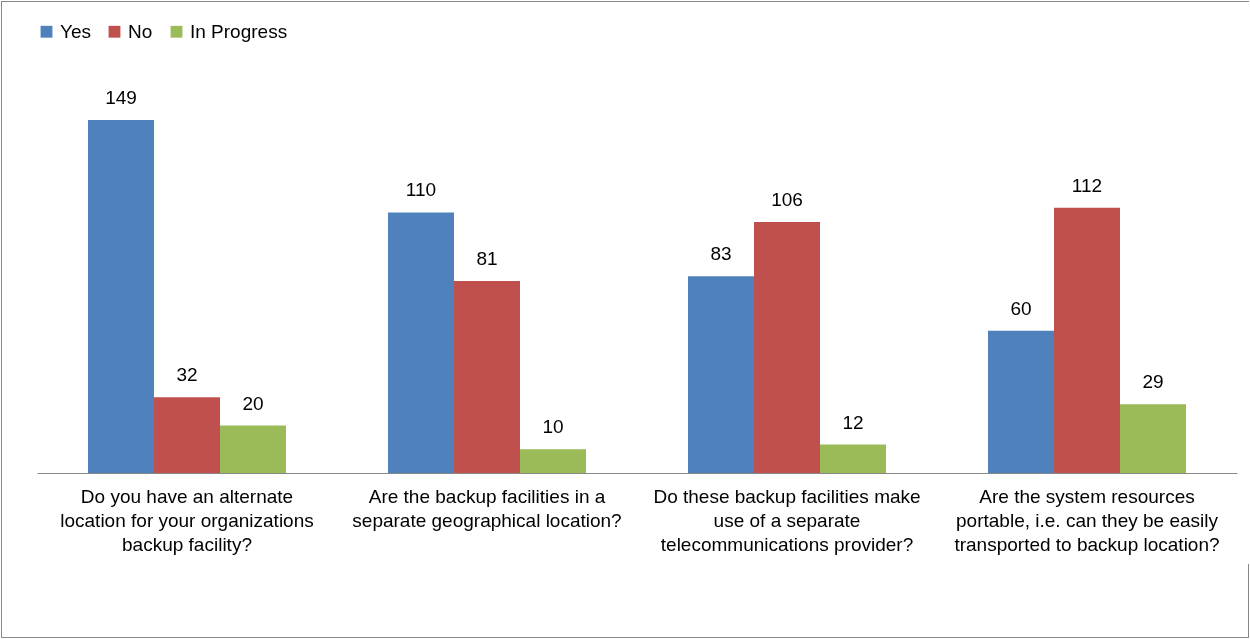  I want to click on data-label: 110, so click(421, 190).